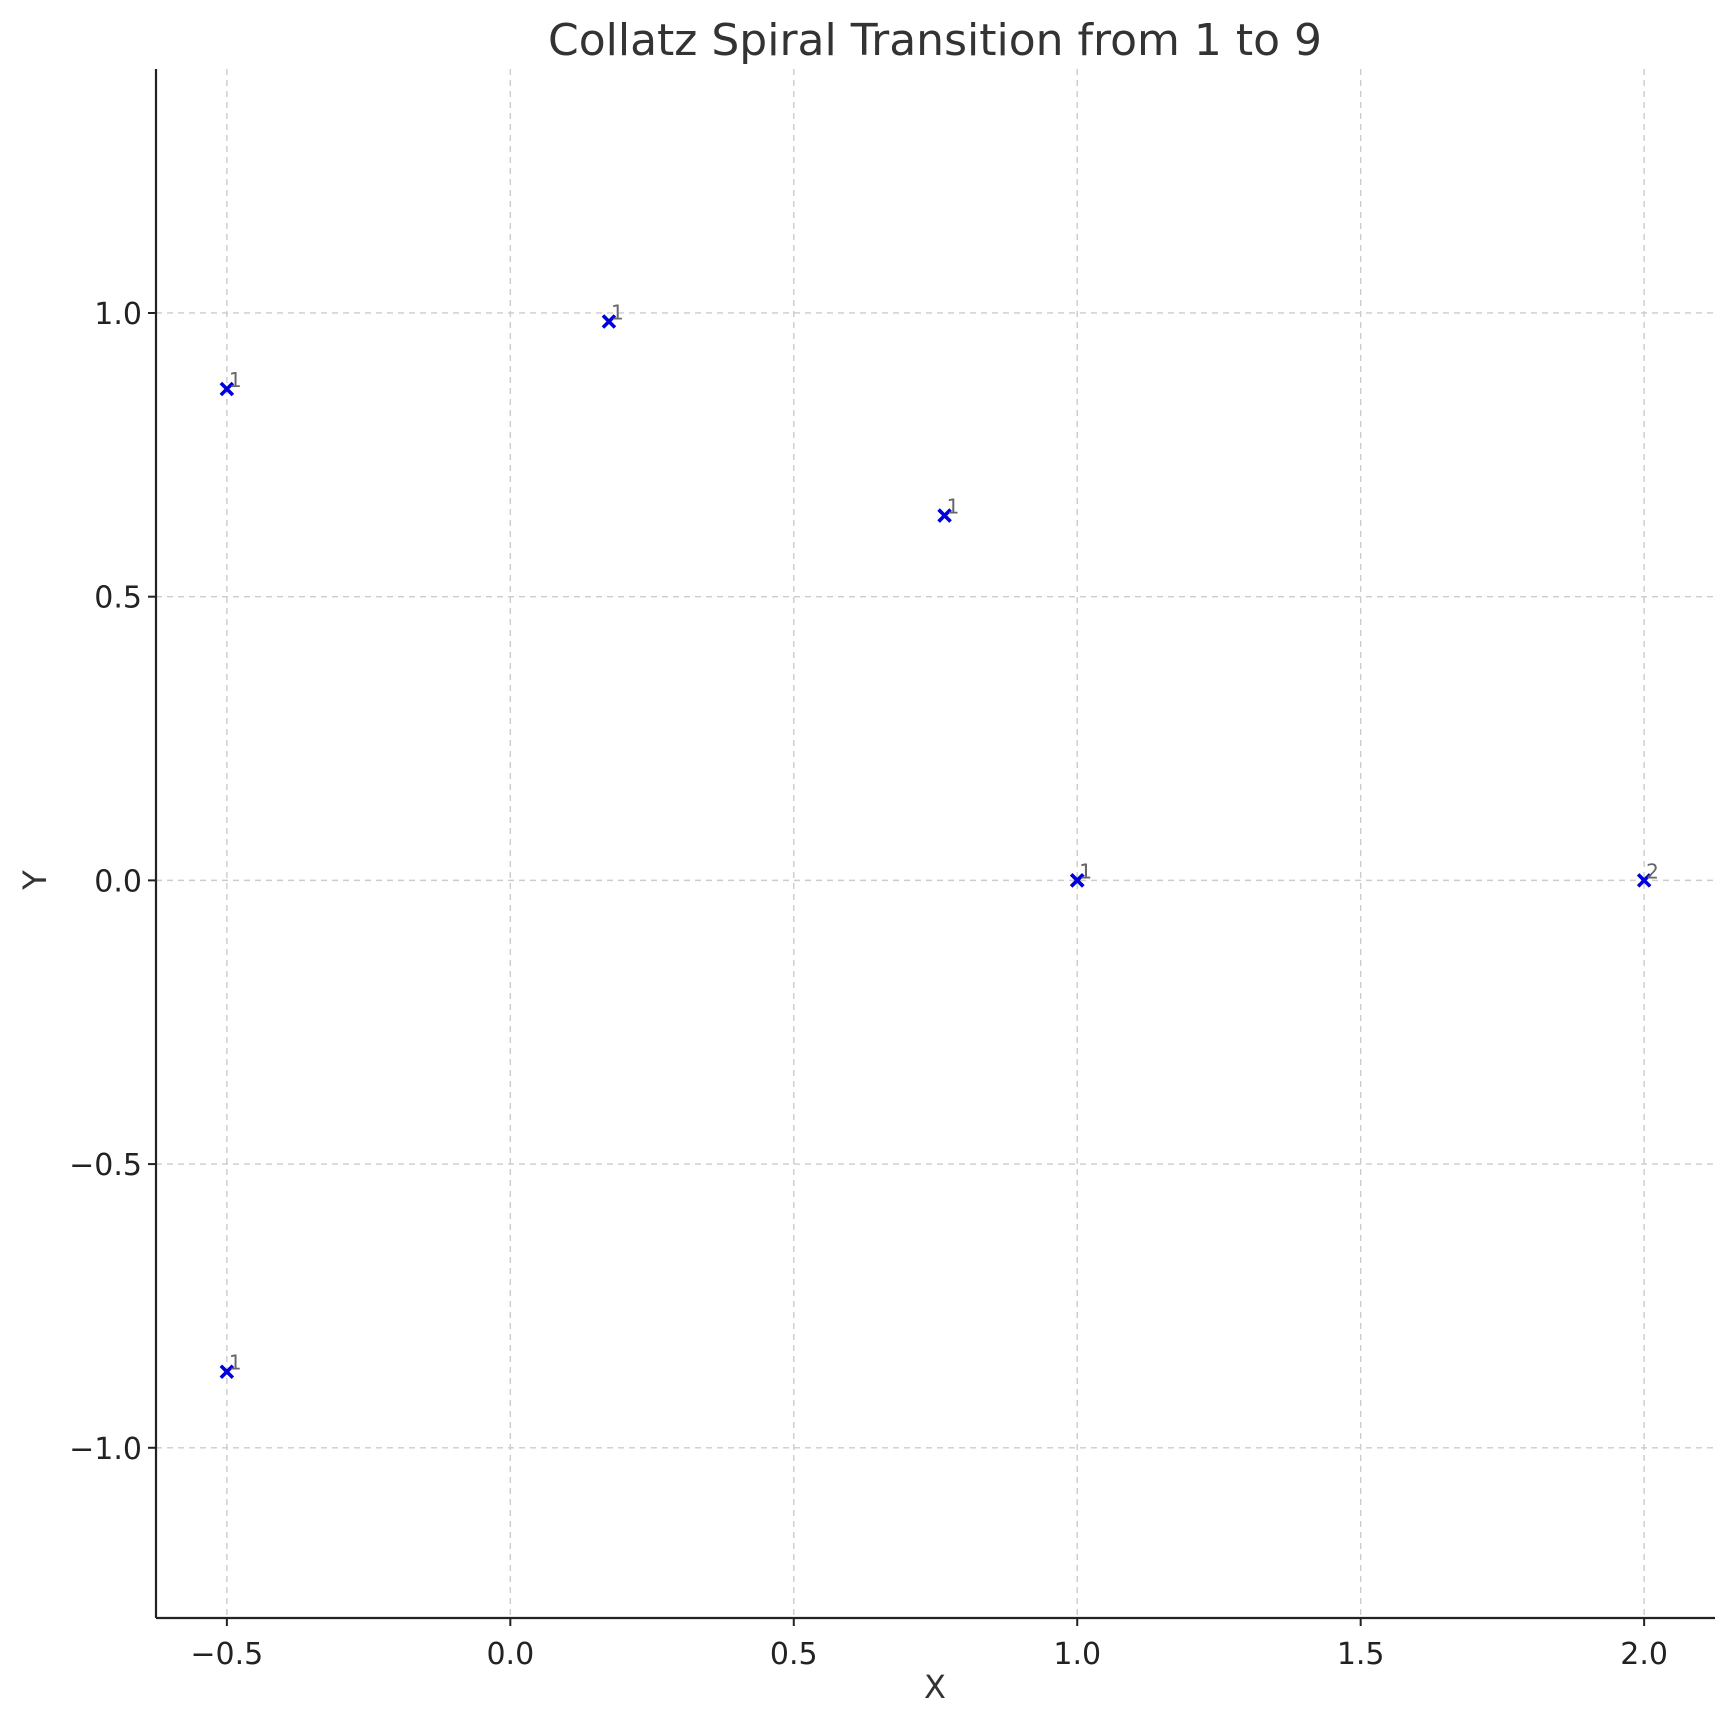 This screenshot has width=1725, height=1717. I want to click on data-point: 2, so click(1647, 873).